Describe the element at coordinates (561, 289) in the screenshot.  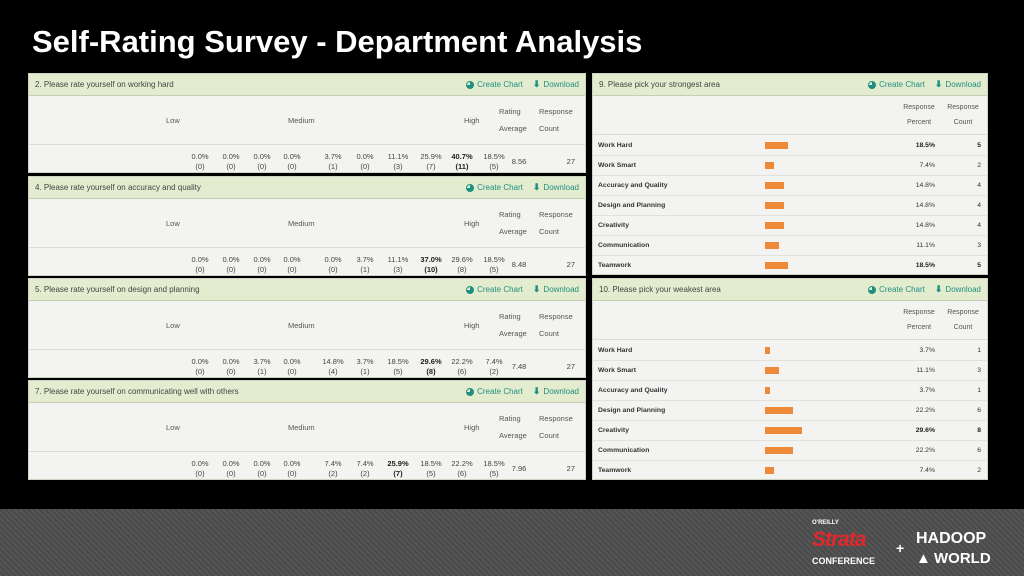
I see `download-label: Download` at that location.